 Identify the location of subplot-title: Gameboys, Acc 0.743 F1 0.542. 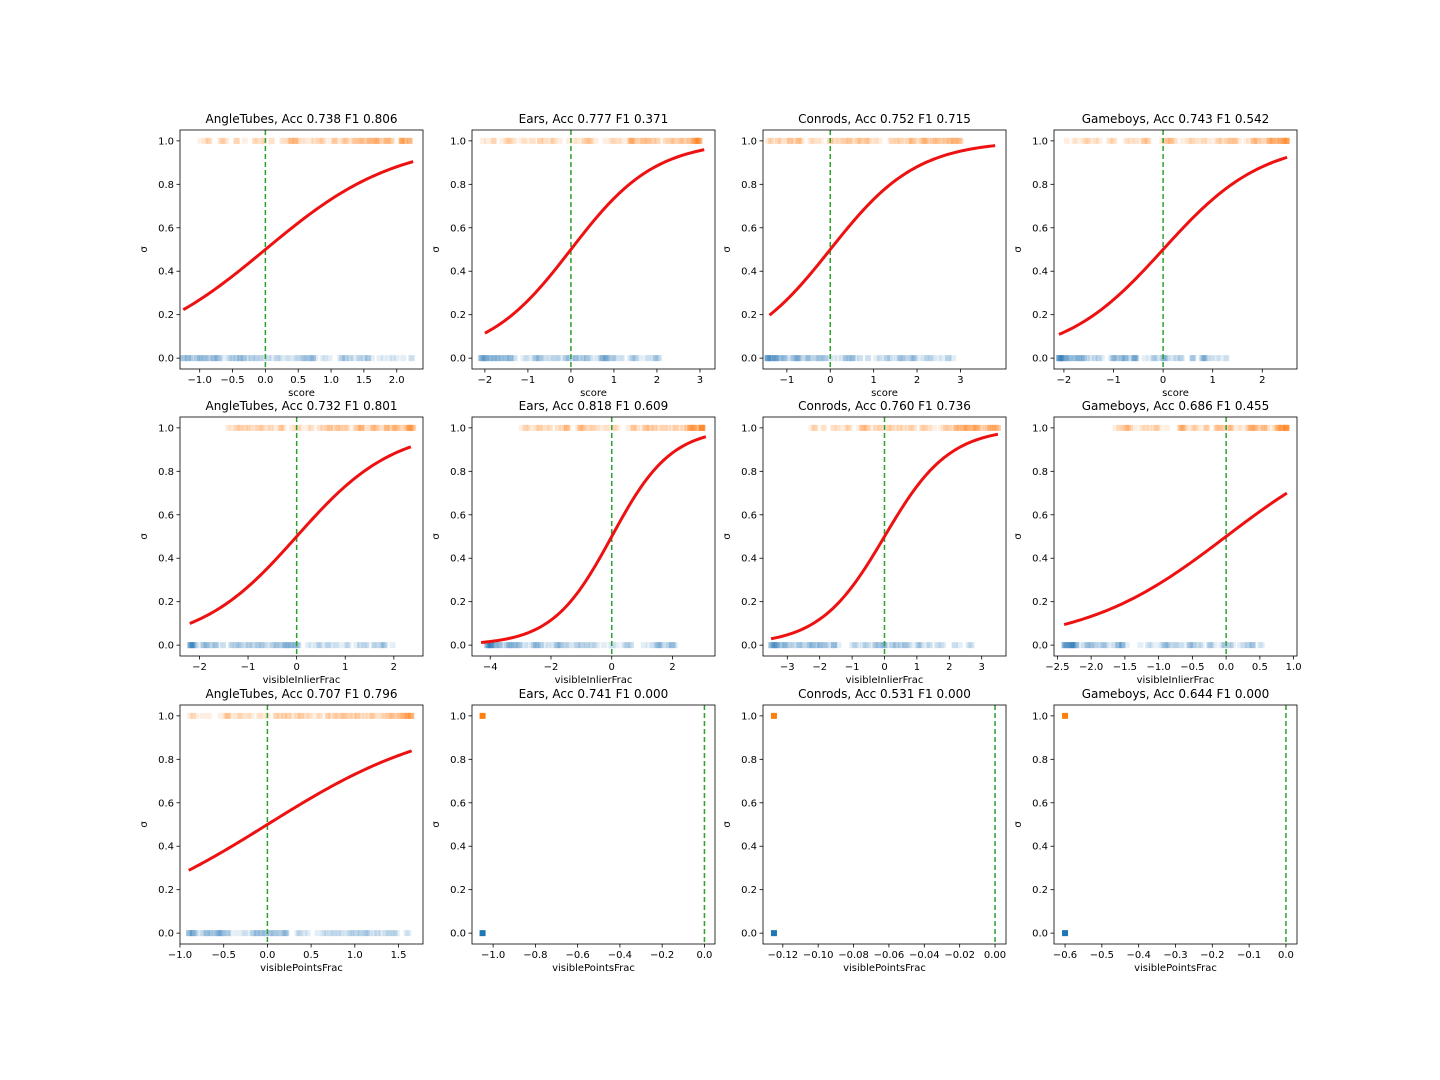
(1176, 119).